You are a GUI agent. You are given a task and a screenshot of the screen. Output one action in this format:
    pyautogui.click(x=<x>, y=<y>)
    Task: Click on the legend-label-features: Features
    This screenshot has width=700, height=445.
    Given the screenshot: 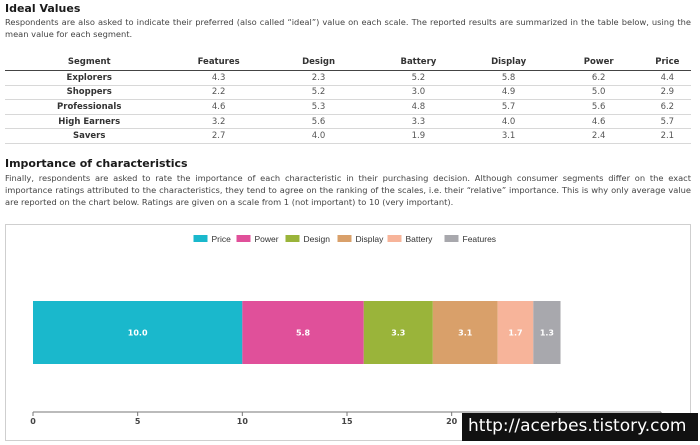 What is the action you would take?
    pyautogui.click(x=480, y=239)
    